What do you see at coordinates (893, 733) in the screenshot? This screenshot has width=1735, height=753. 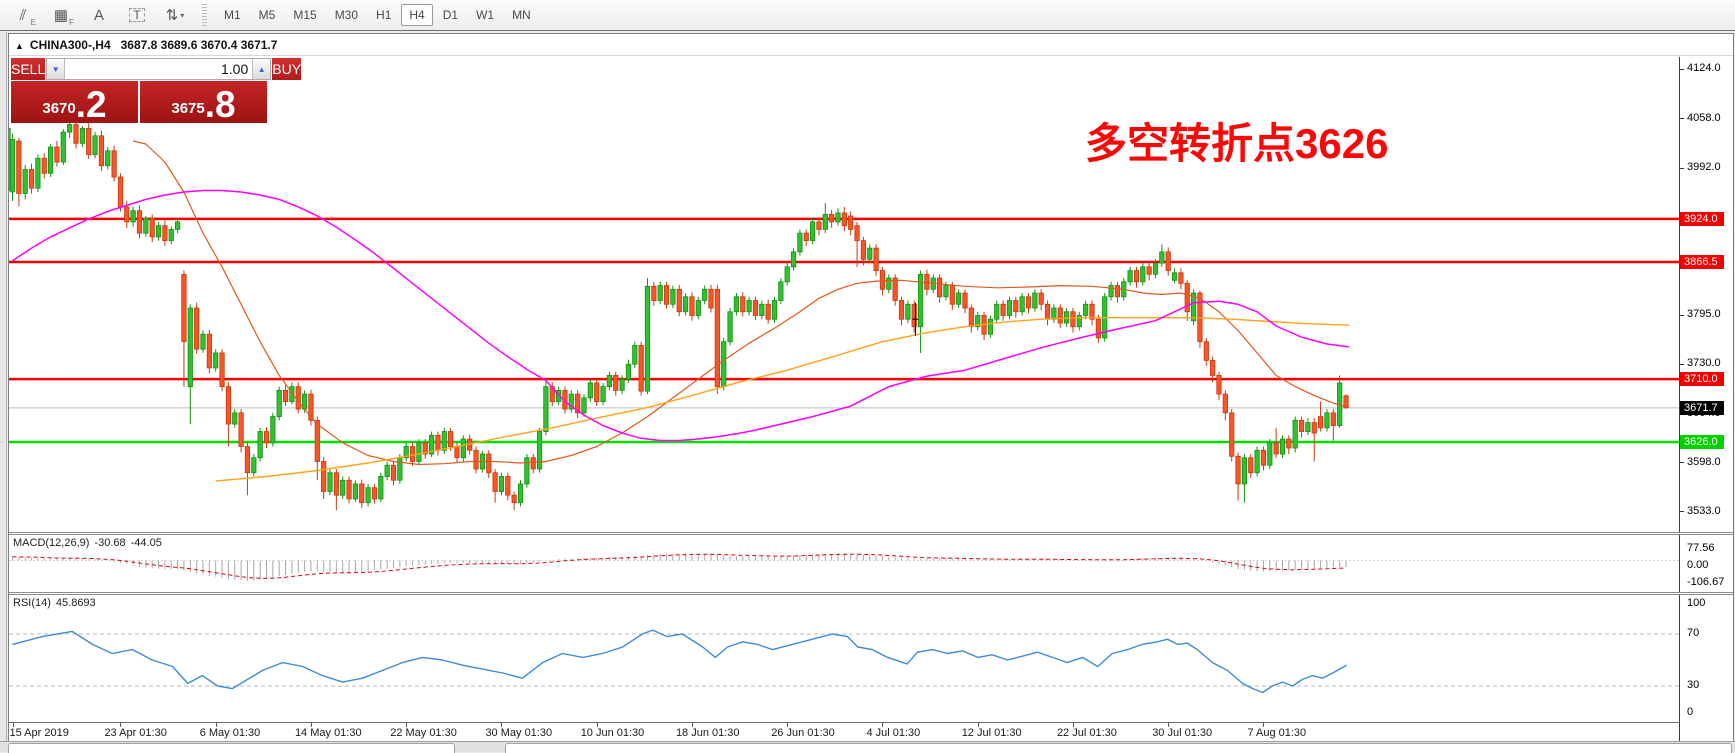 I see `date-label: 4 Jul 01:30` at bounding box center [893, 733].